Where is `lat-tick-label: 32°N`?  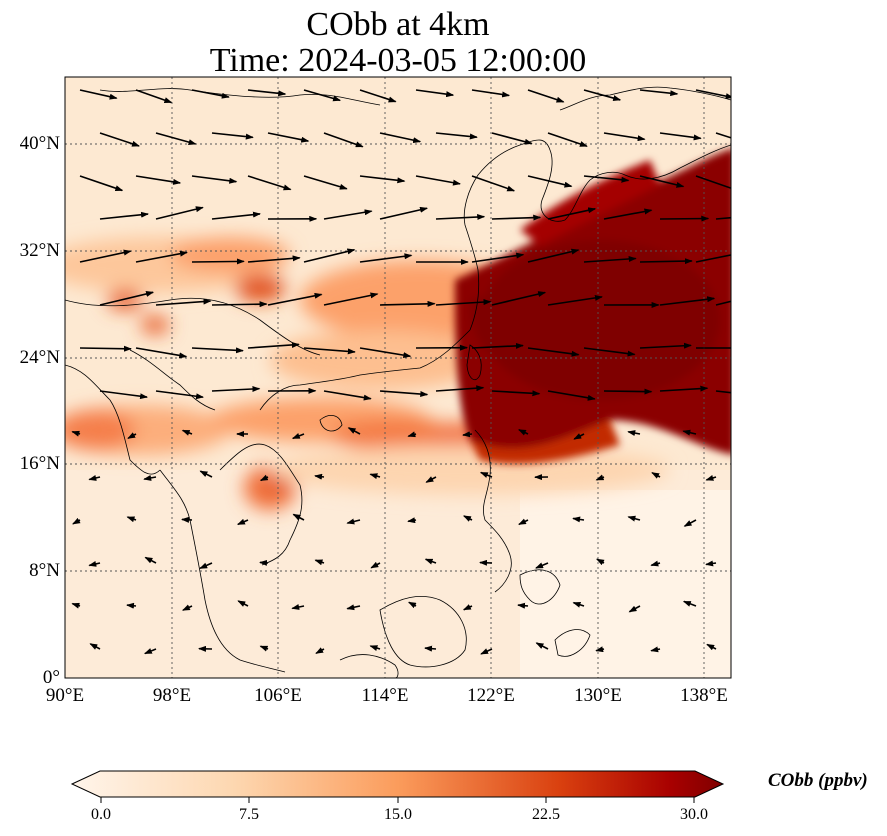
lat-tick-label: 32°N is located at coordinates (39, 250).